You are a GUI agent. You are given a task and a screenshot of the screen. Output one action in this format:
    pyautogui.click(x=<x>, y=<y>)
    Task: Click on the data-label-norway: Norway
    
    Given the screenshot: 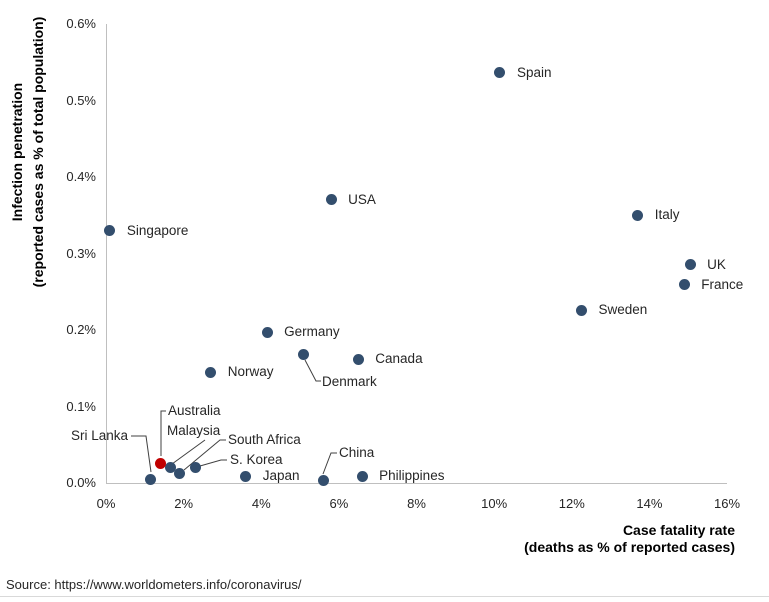 What is the action you would take?
    pyautogui.click(x=250, y=372)
    